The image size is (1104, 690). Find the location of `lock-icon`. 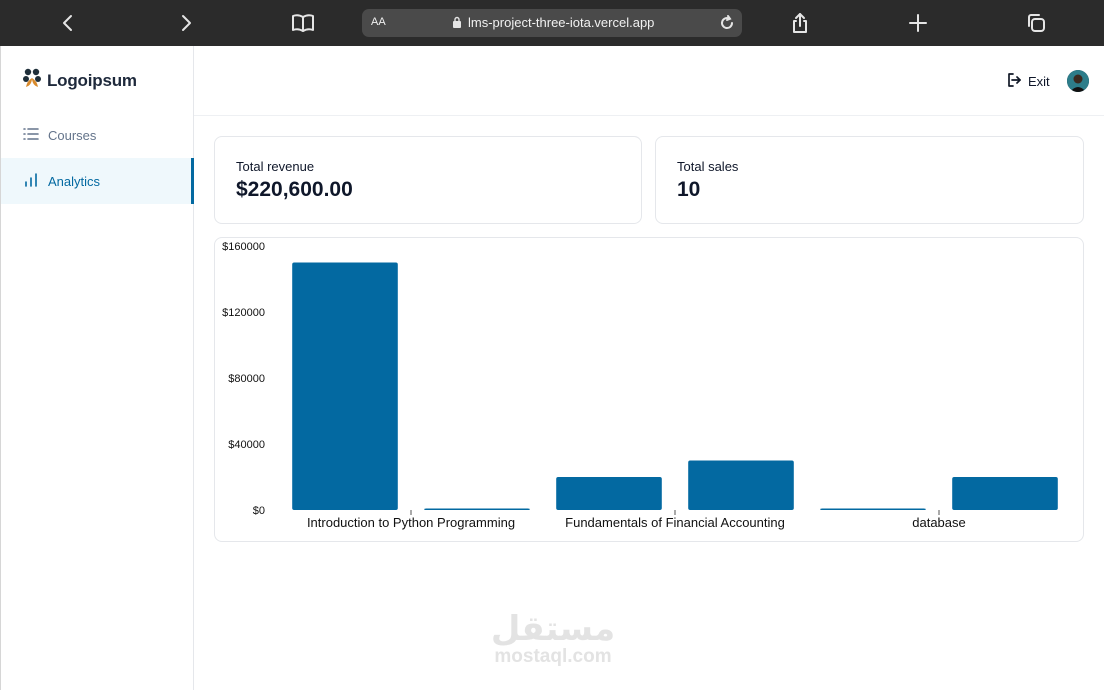

lock-icon is located at coordinates (457, 25).